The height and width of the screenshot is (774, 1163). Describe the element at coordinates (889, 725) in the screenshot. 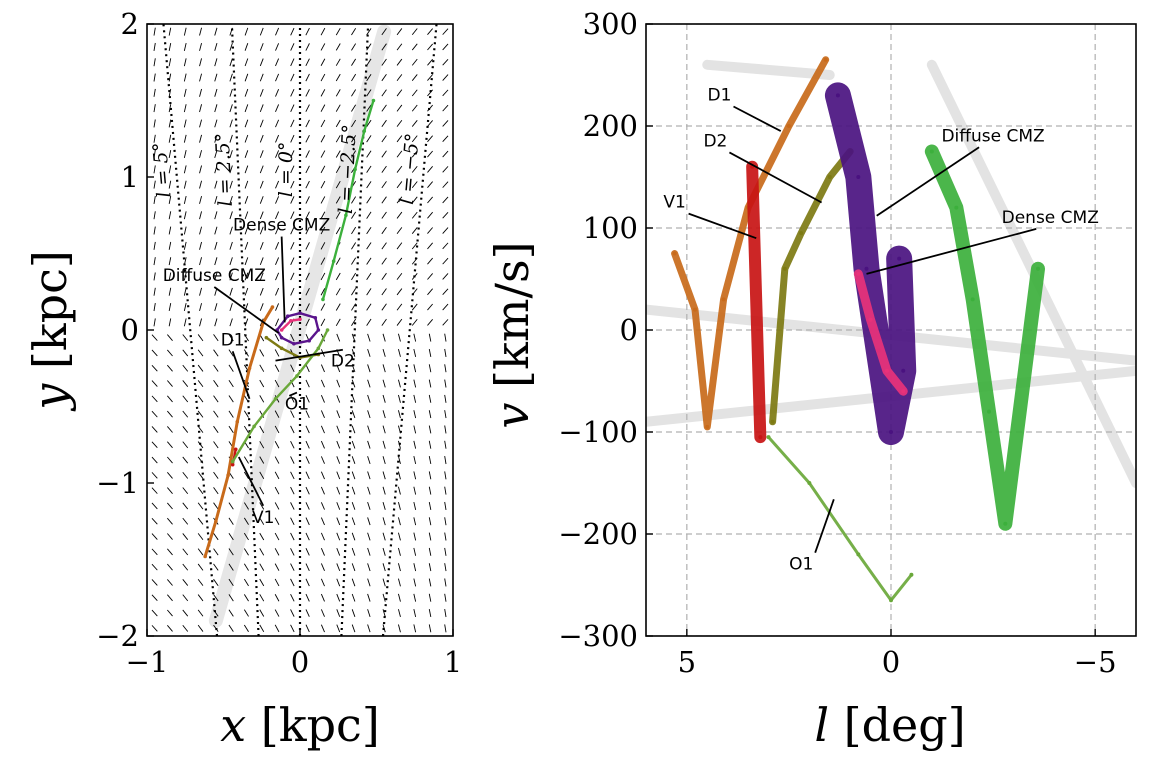

I see `lv-x-axis-title: l [deg]` at that location.